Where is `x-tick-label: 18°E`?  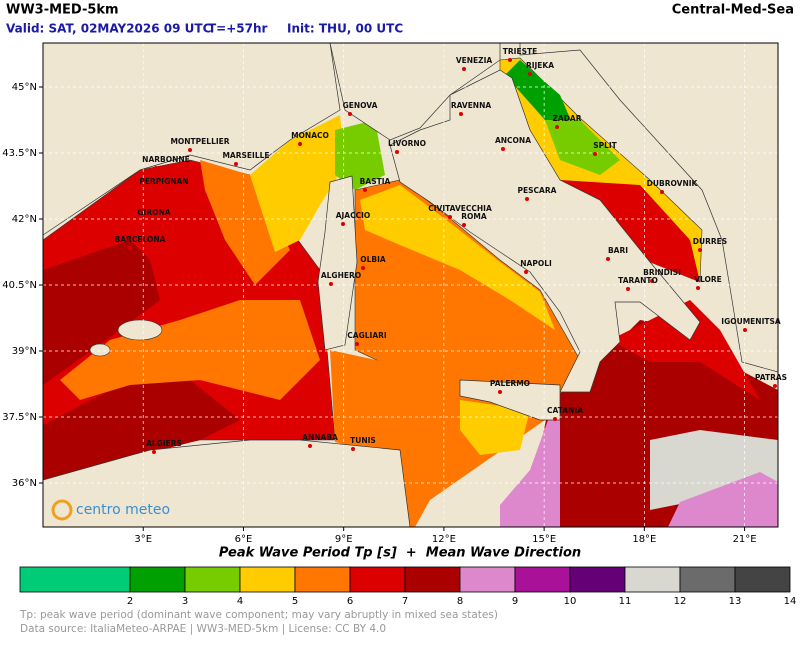 x-tick-label: 18°E is located at coordinates (644, 539).